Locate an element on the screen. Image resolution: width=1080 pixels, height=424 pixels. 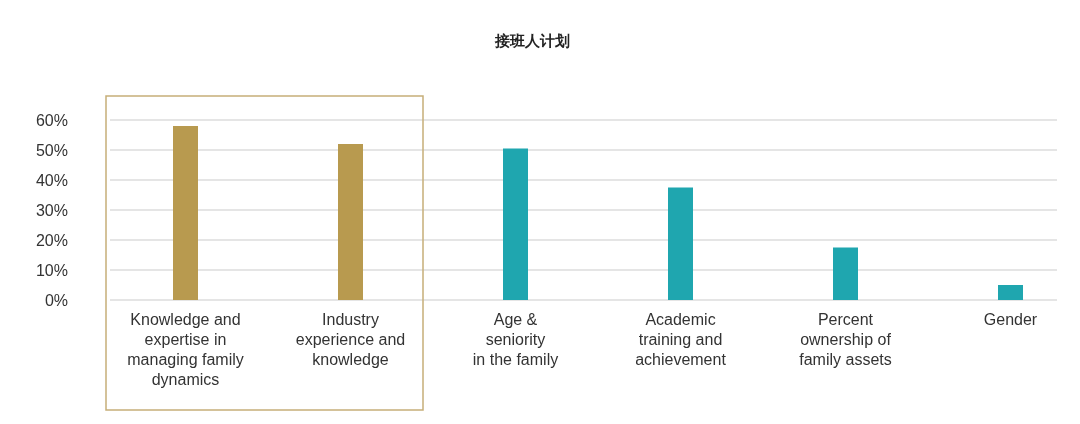
x-tick-label: Academic training and achievement is located at coordinates (681, 339).